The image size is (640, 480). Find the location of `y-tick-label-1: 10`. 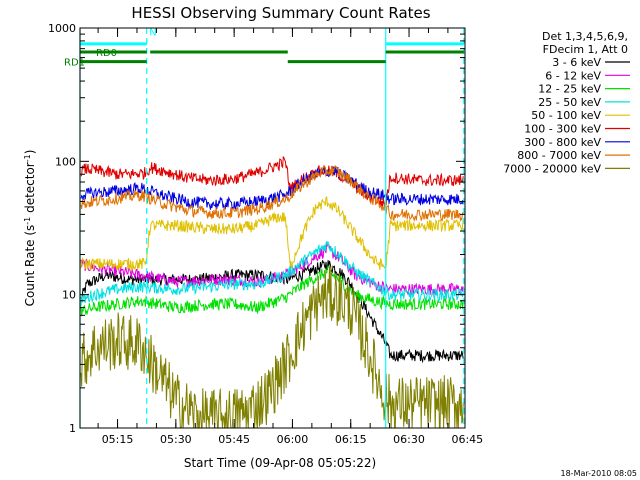

y-tick-label-1: 10 is located at coordinates (69, 295).